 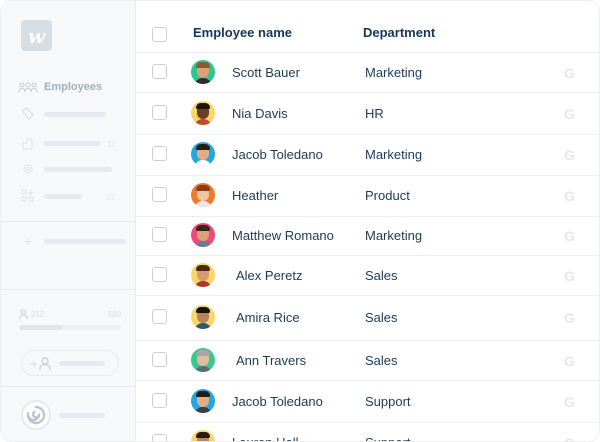 What do you see at coordinates (159, 34) in the screenshot?
I see `select-all-checkbox` at bounding box center [159, 34].